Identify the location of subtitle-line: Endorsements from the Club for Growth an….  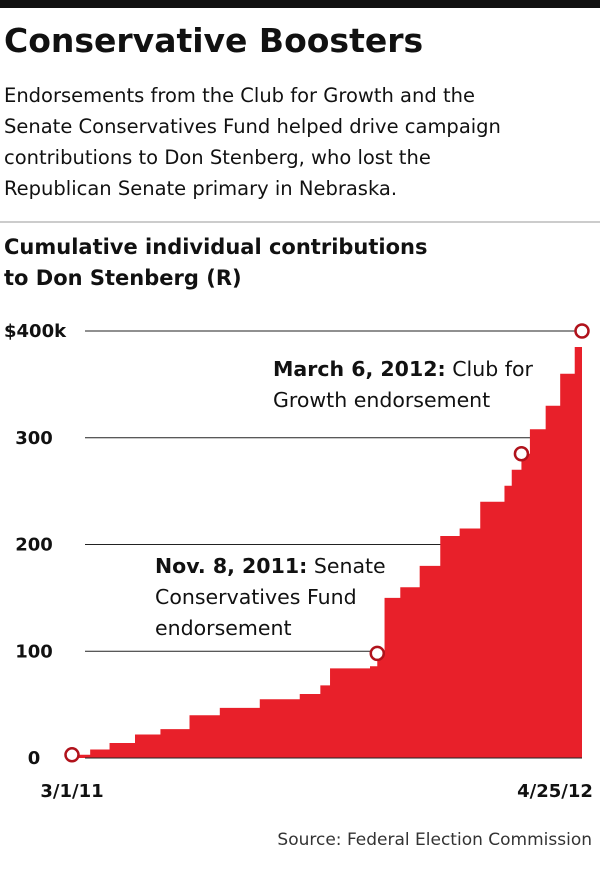
(239, 95).